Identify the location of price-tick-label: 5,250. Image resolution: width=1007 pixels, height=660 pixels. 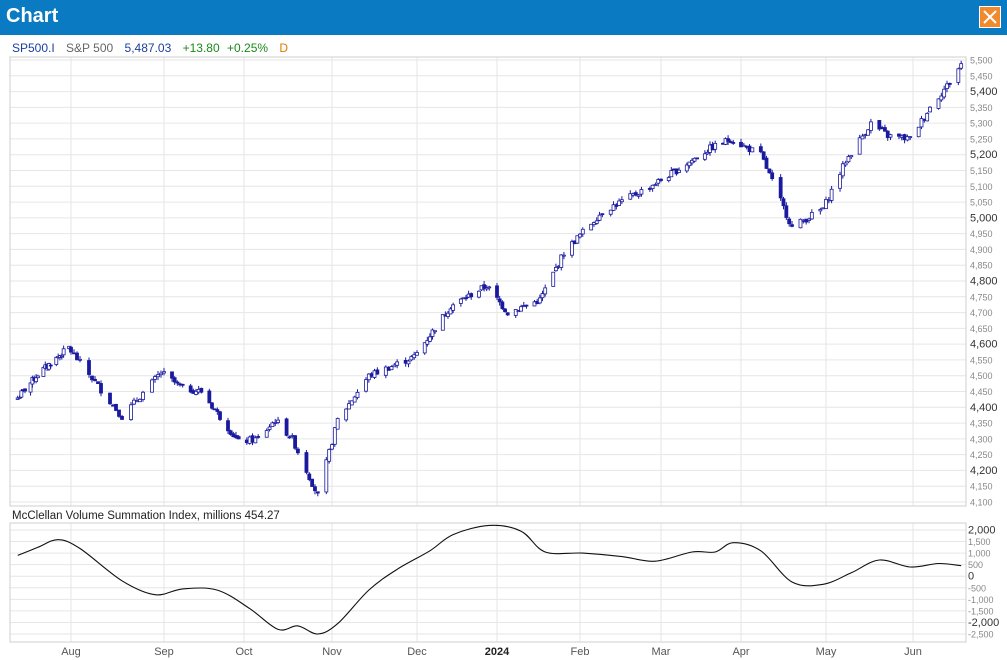
(981, 139).